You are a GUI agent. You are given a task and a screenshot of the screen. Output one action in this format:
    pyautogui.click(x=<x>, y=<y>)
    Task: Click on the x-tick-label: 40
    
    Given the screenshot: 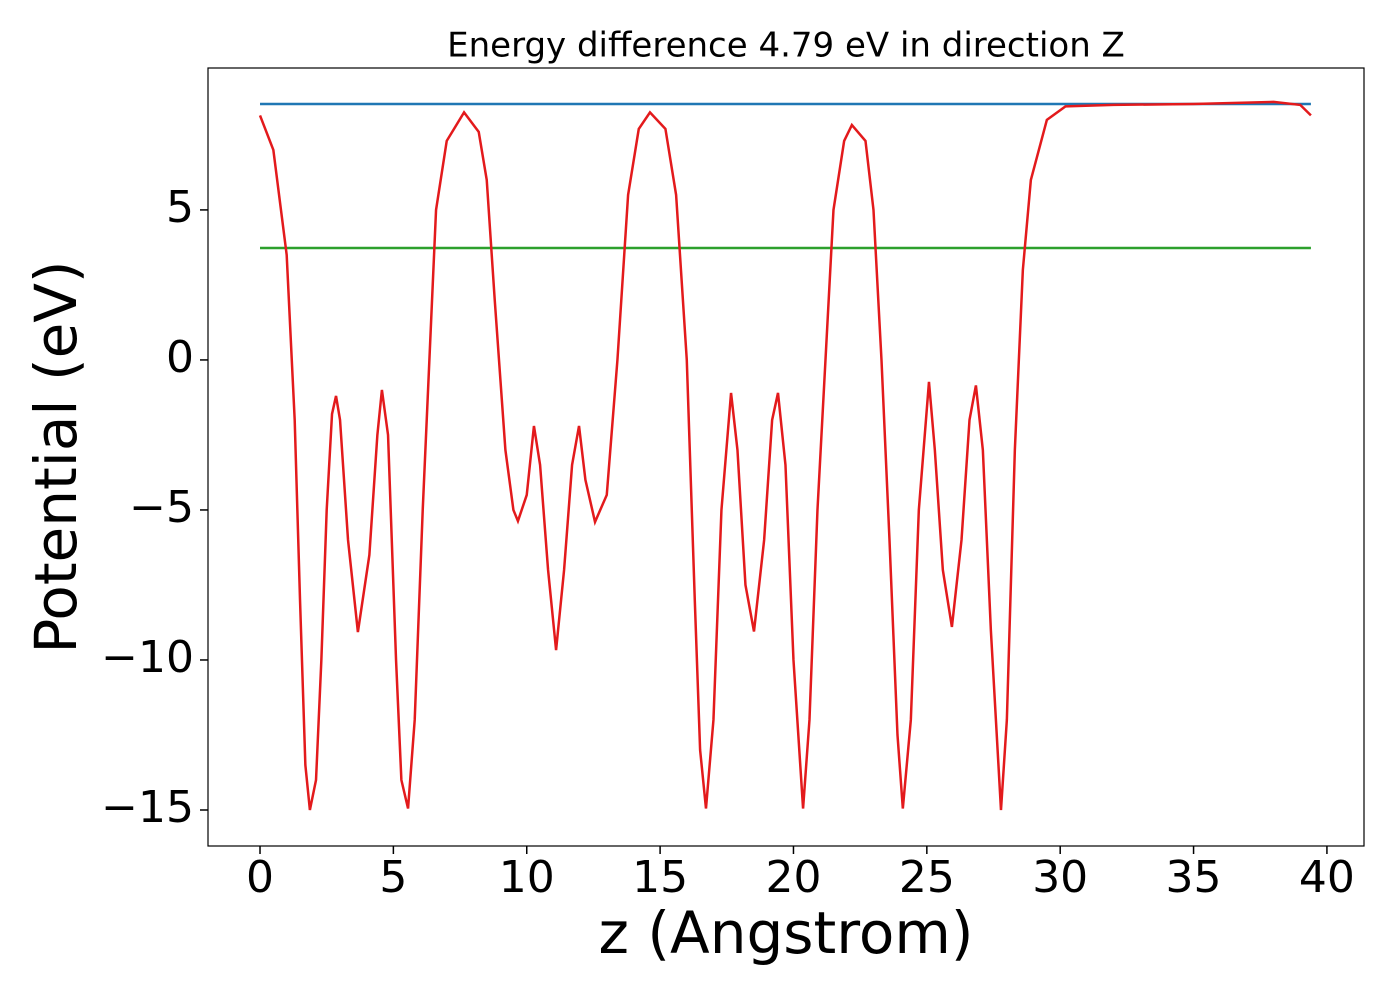 What is the action you would take?
    pyautogui.click(x=1327, y=877)
    